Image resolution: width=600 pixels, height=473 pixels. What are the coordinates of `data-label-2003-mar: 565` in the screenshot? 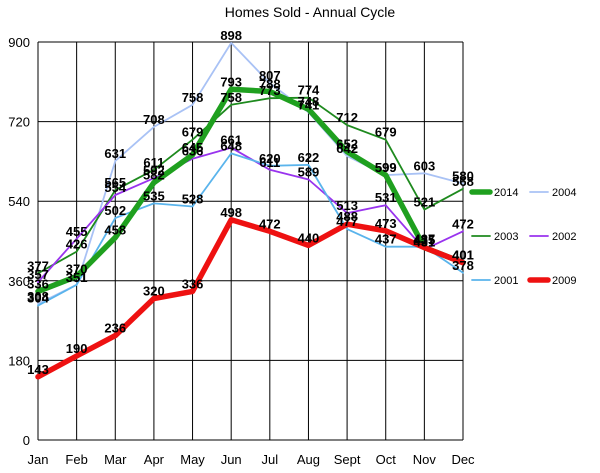 It's located at (115, 182).